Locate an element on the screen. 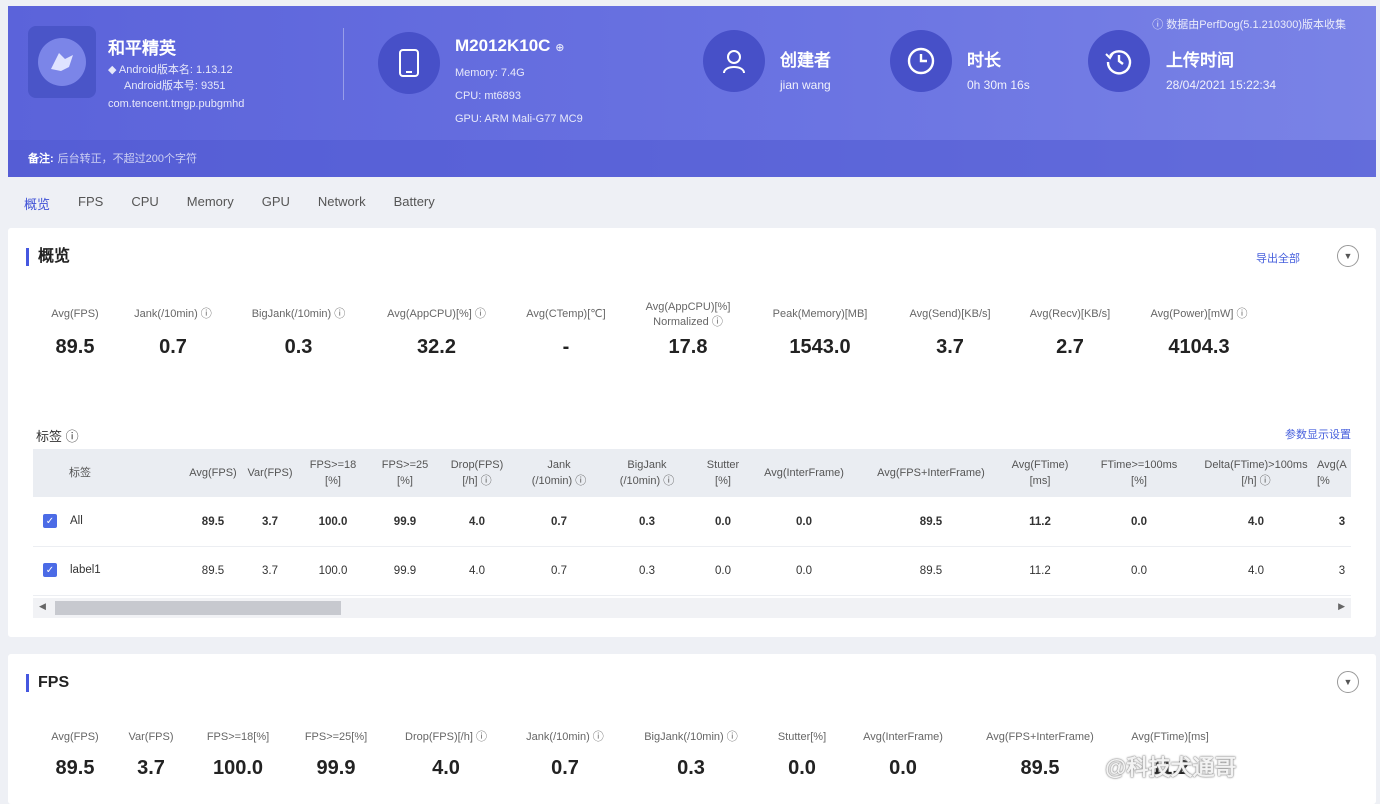 The height and width of the screenshot is (804, 1380). tab-overview: 概览 is located at coordinates (37, 204).